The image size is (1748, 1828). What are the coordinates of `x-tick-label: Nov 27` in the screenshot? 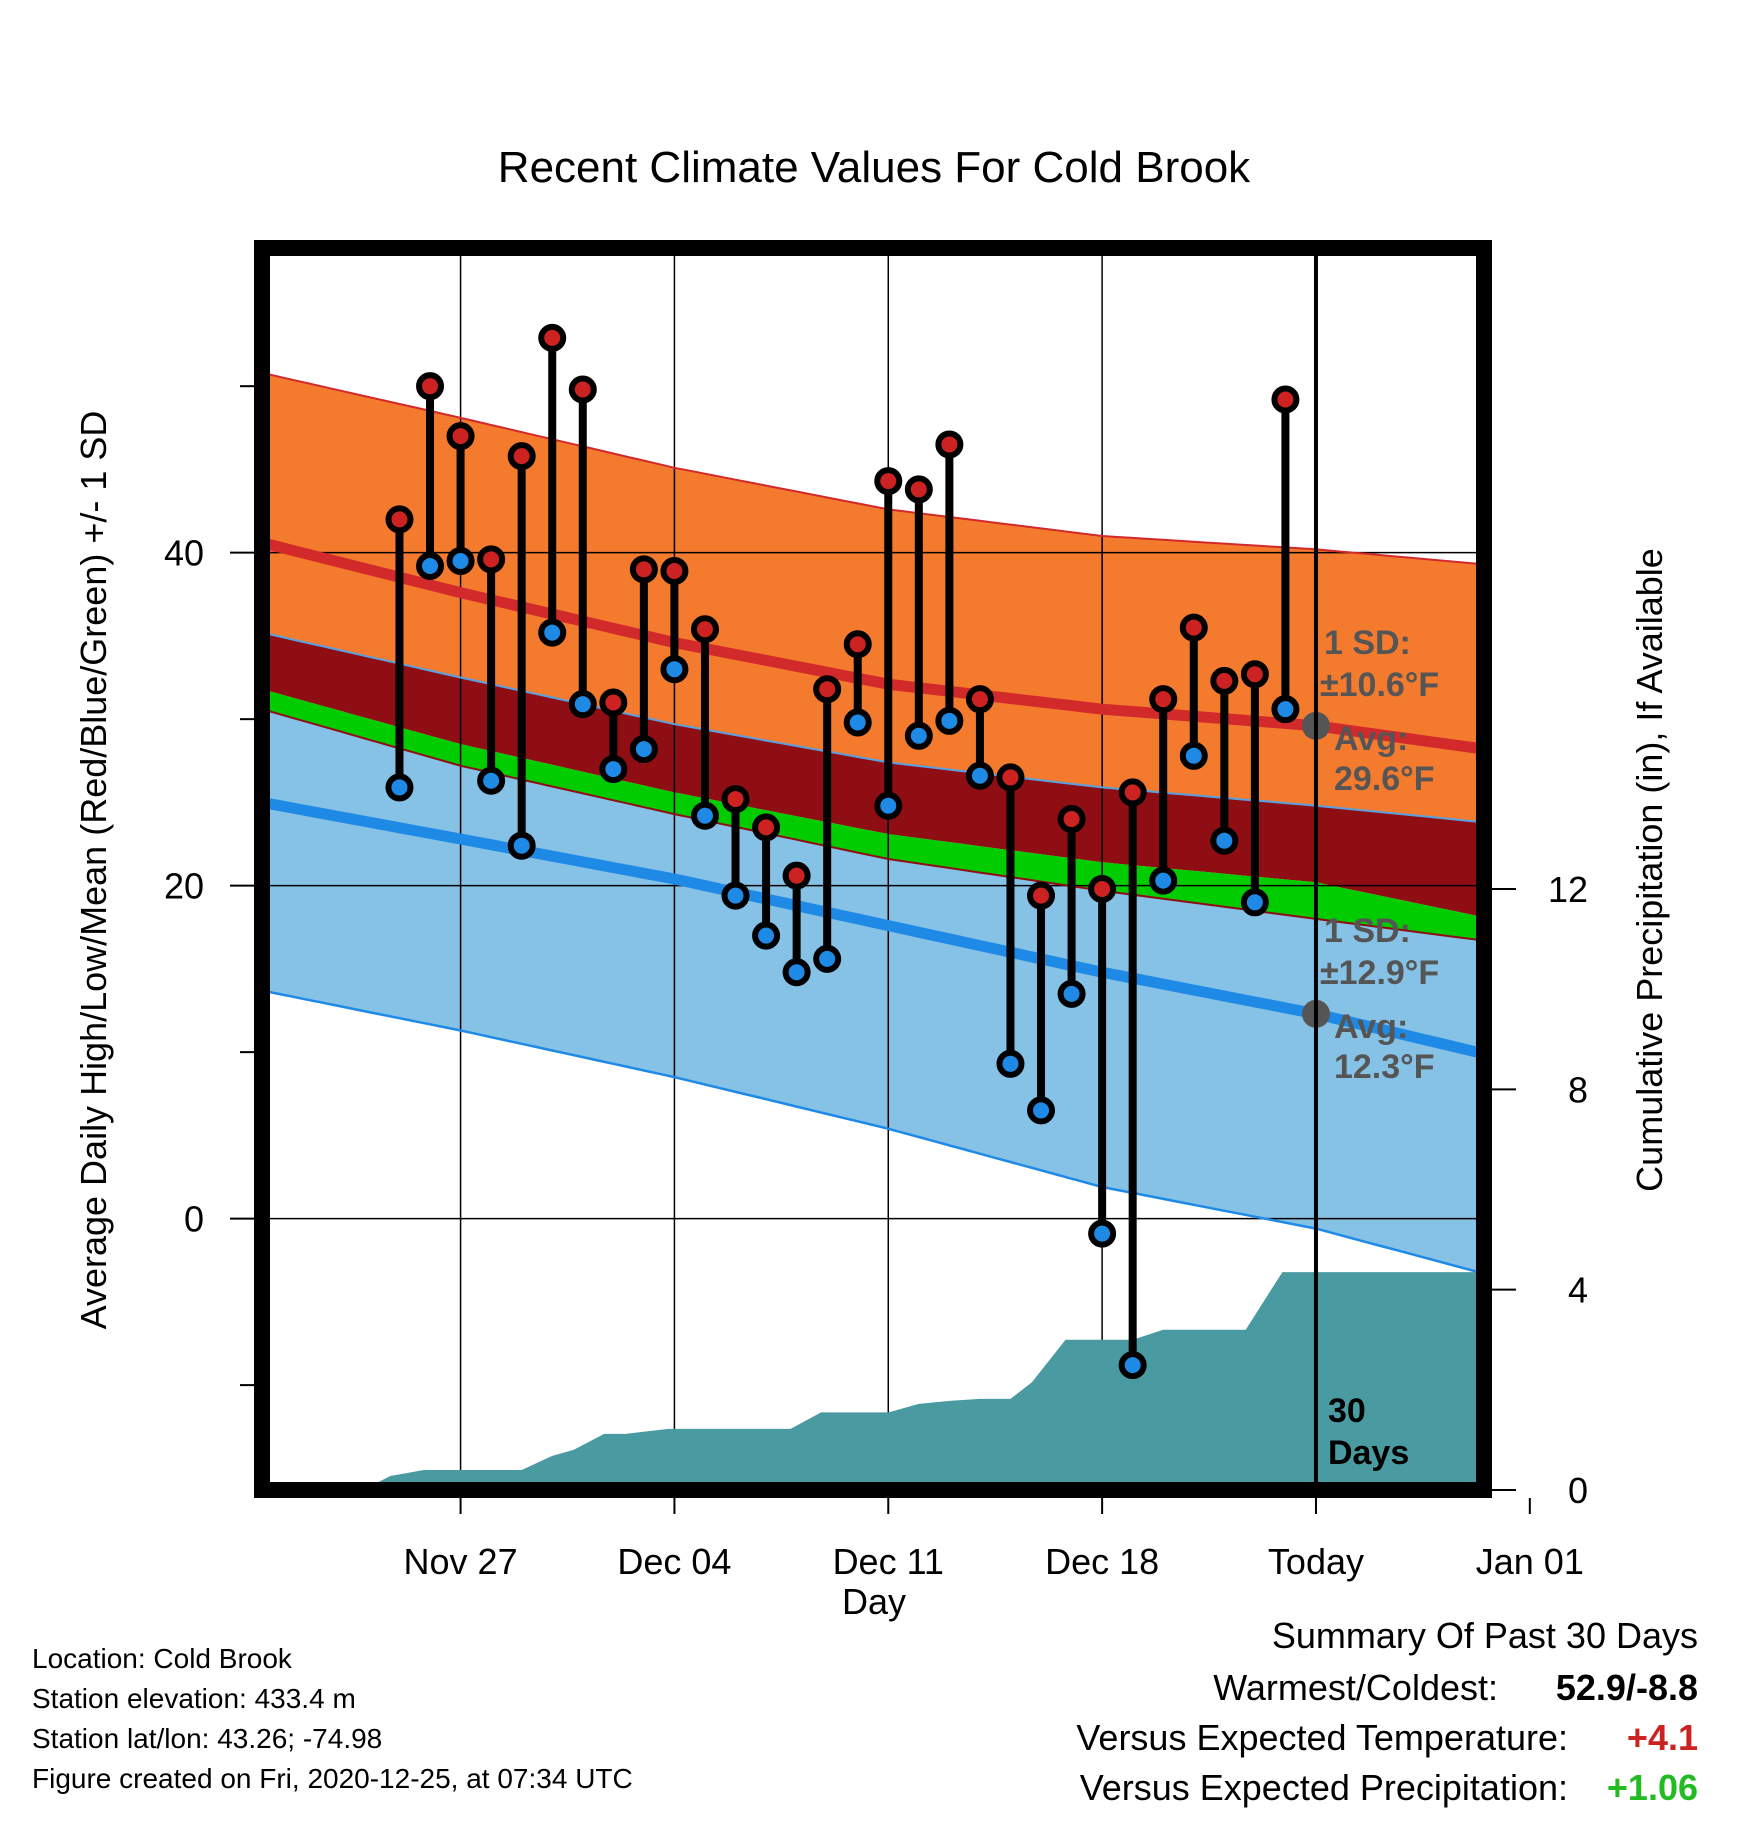 It's located at (461, 1561).